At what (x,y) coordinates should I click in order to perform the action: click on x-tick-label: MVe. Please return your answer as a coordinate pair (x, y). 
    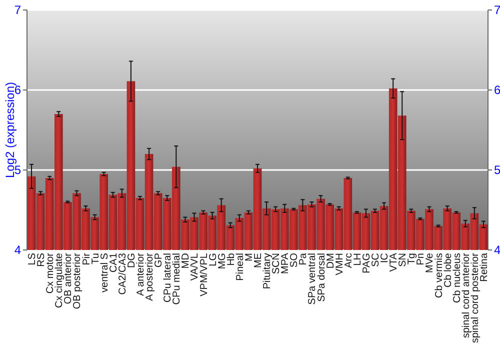
    Looking at the image, I should click on (430, 263).